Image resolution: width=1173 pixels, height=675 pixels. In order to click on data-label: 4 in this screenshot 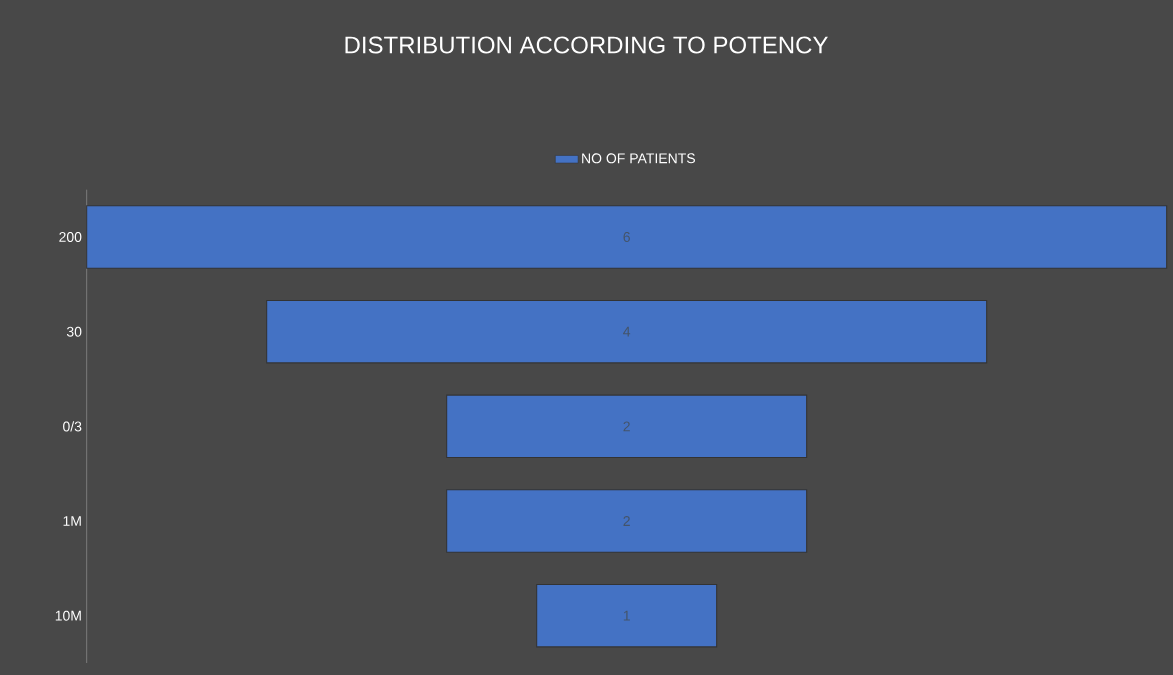, I will do `click(627, 331)`.